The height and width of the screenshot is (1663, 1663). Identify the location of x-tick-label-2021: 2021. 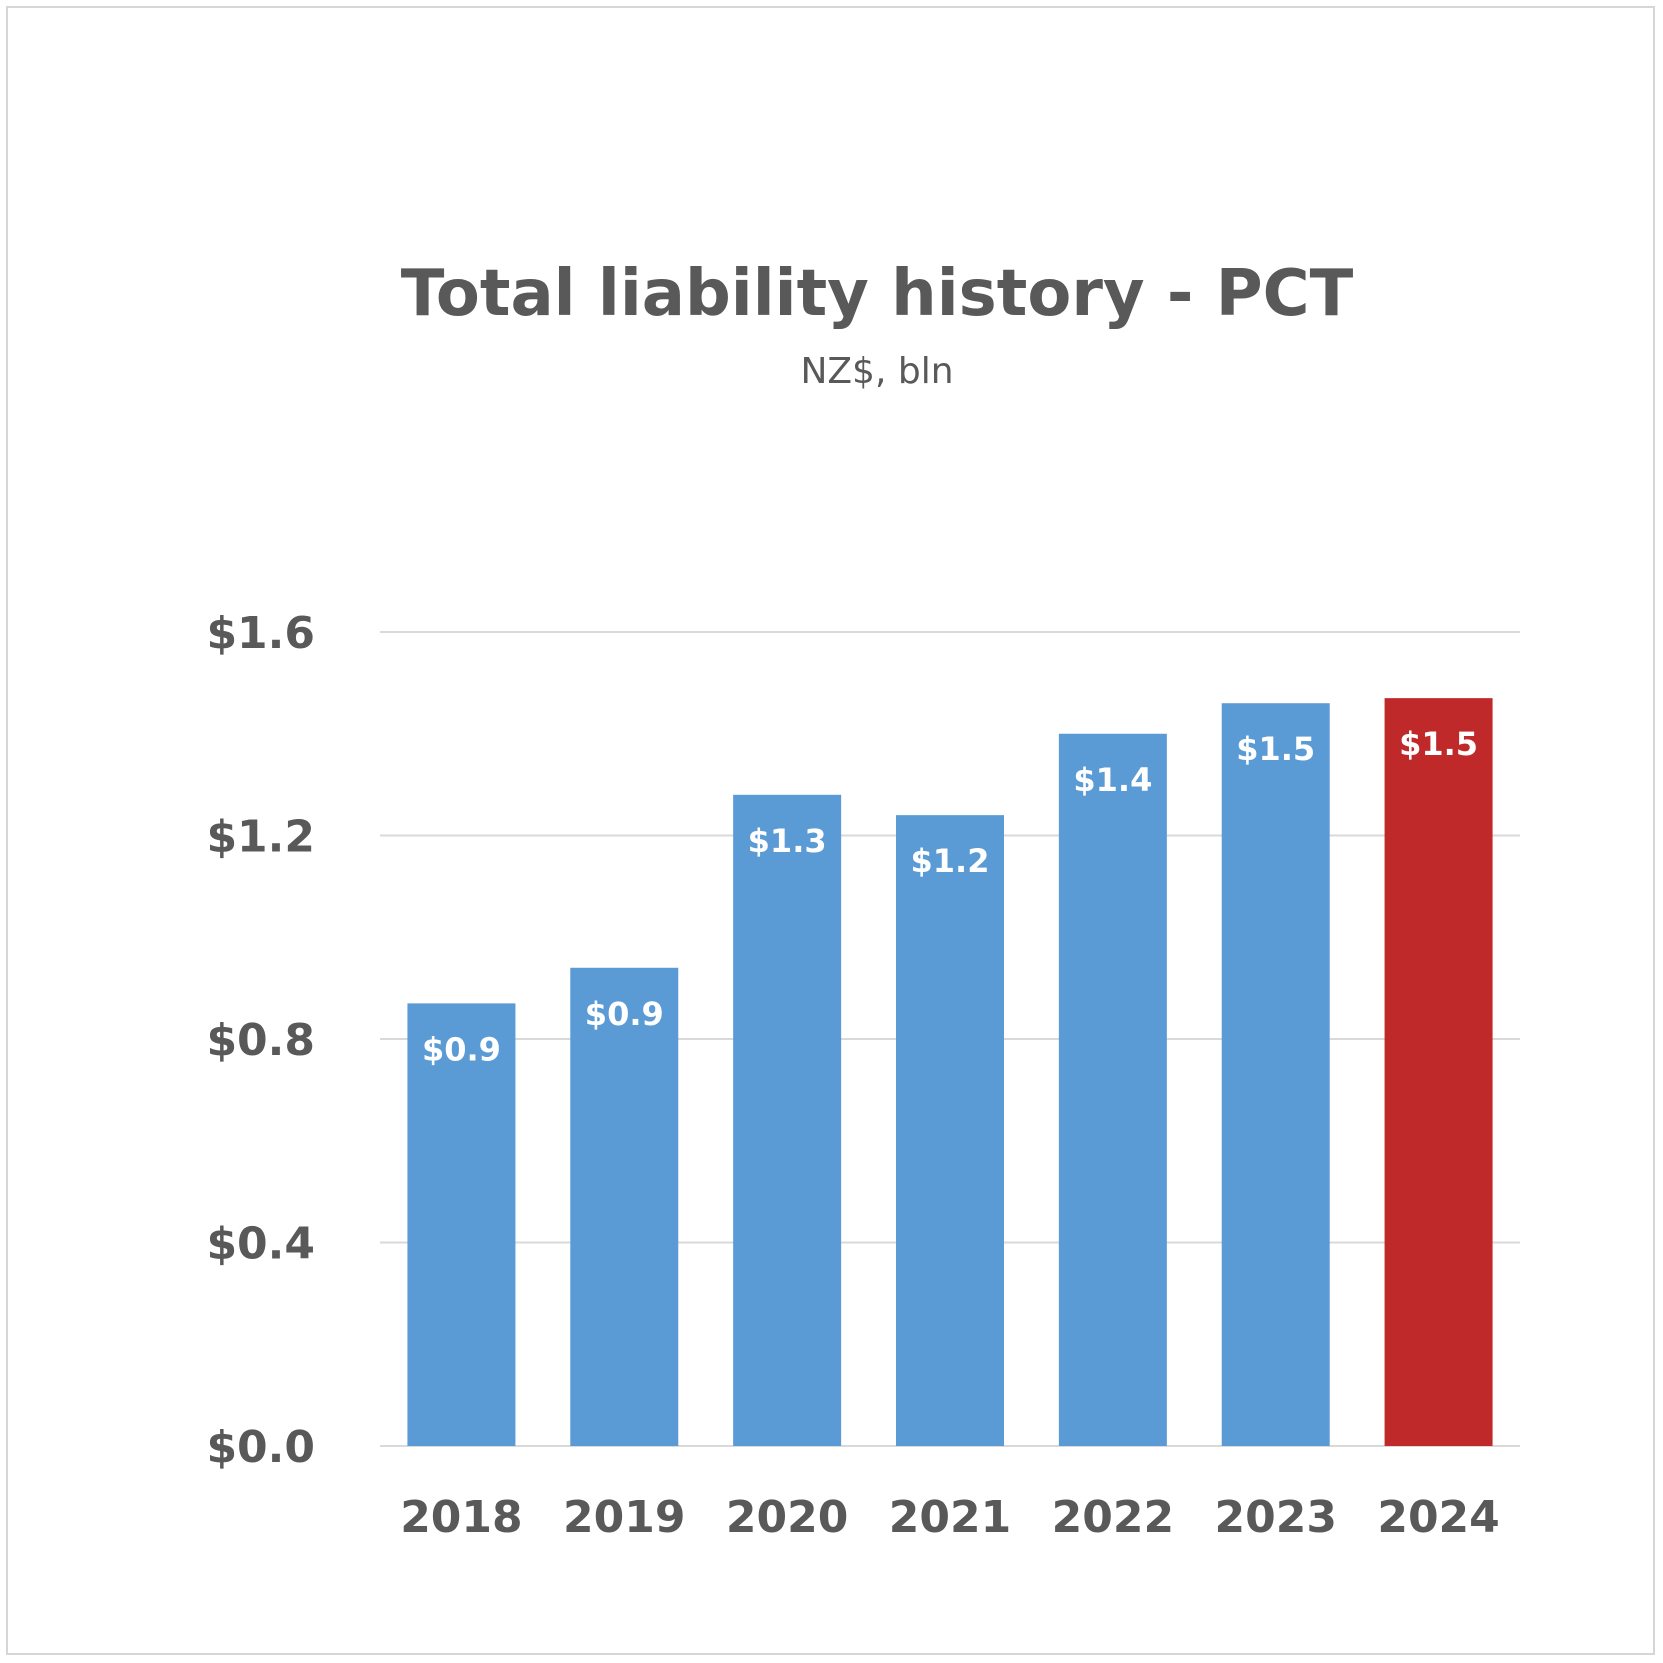
(950, 1517).